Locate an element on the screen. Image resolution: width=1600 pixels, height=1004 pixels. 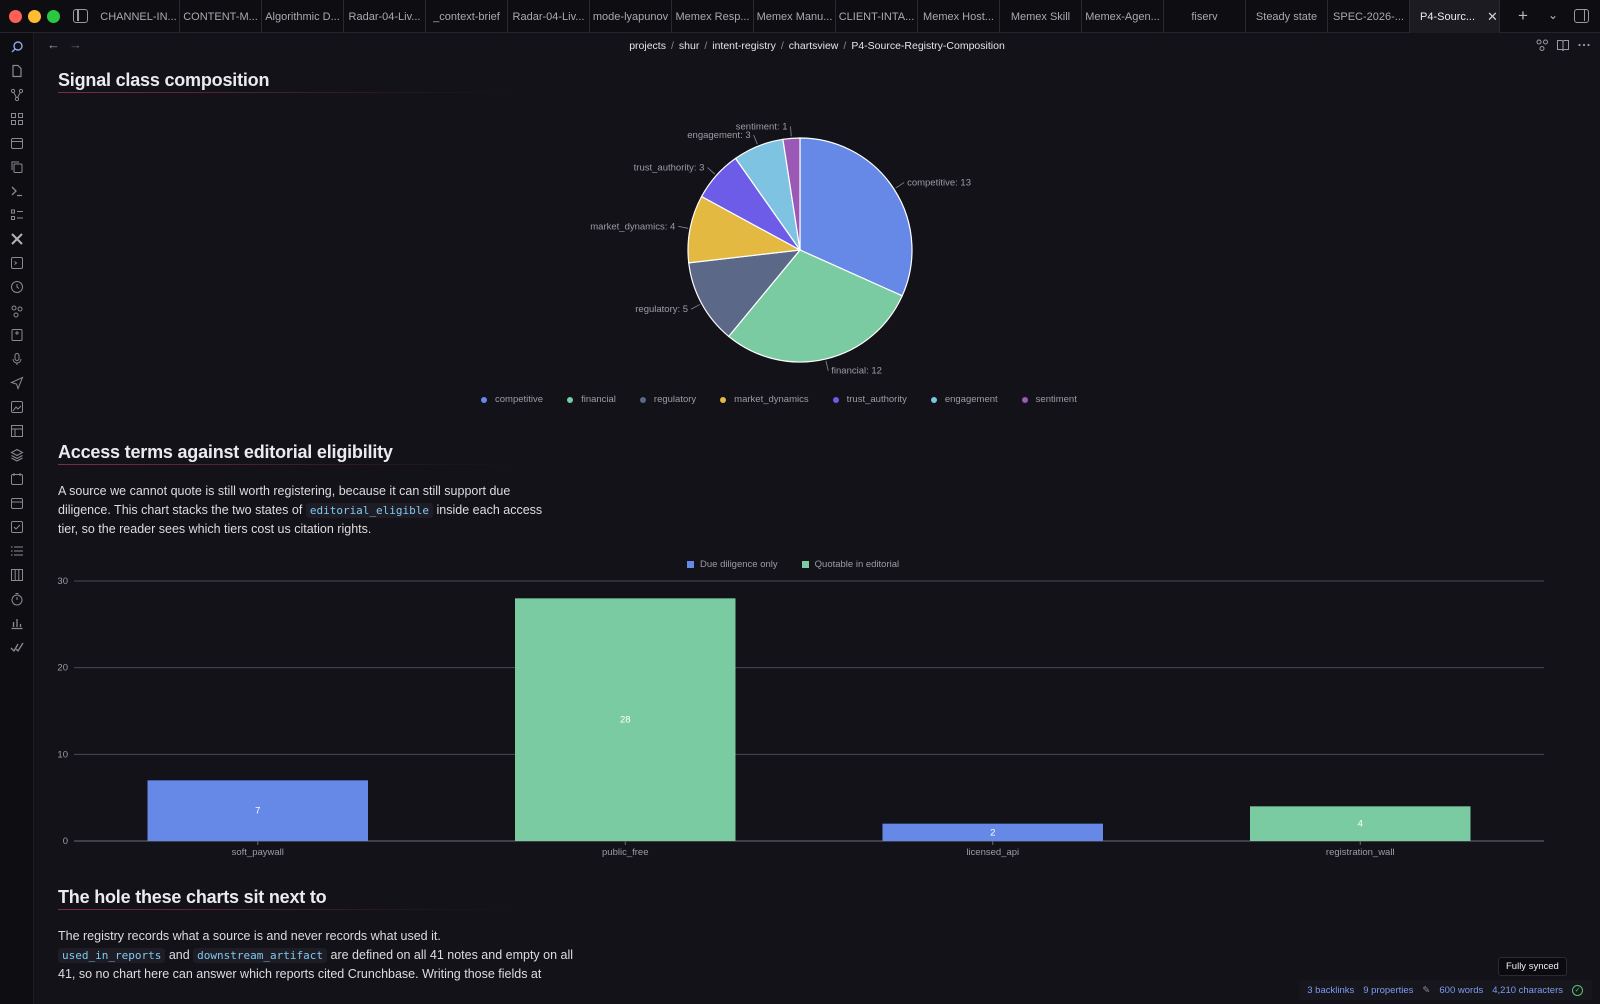
grid-icon is located at coordinates (17, 119).